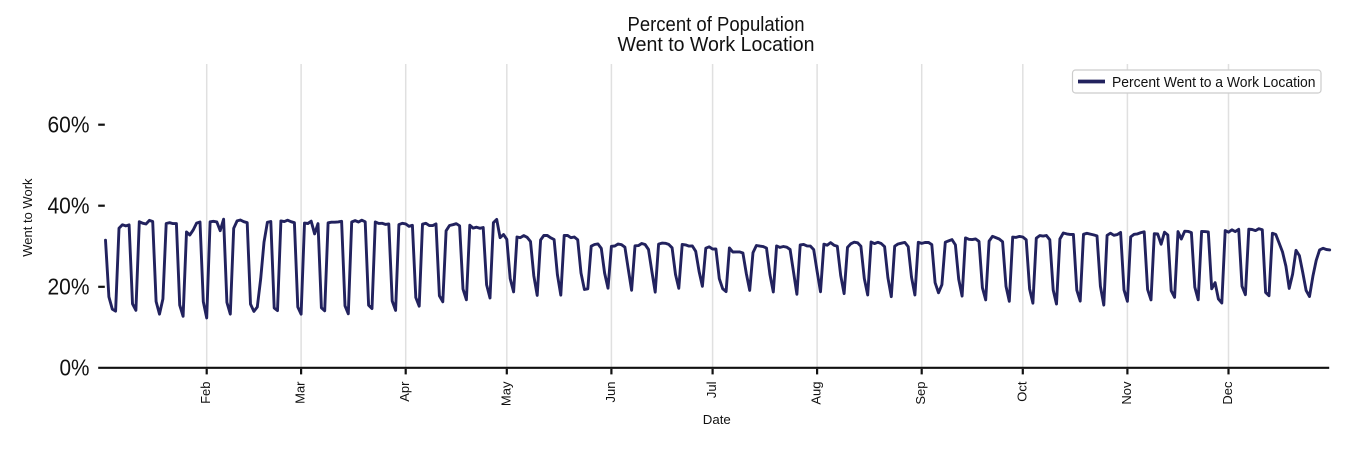  What do you see at coordinates (716, 25) in the screenshot?
I see `svg-text: Percent of Population` at bounding box center [716, 25].